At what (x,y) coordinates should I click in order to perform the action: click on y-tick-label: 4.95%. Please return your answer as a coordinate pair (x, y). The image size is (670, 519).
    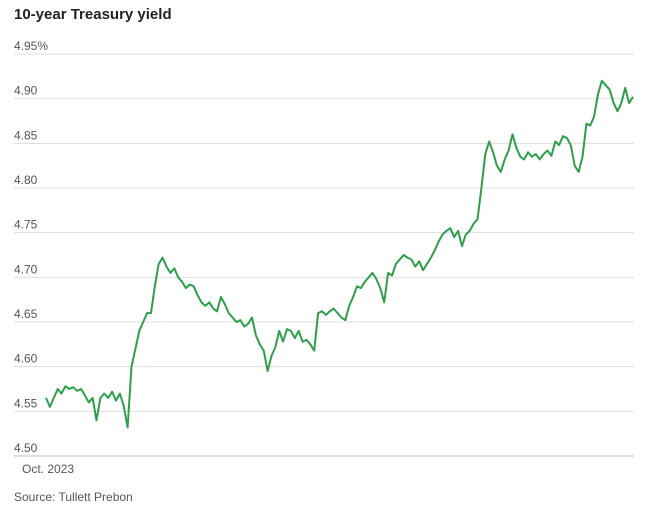
    Looking at the image, I should click on (31, 46).